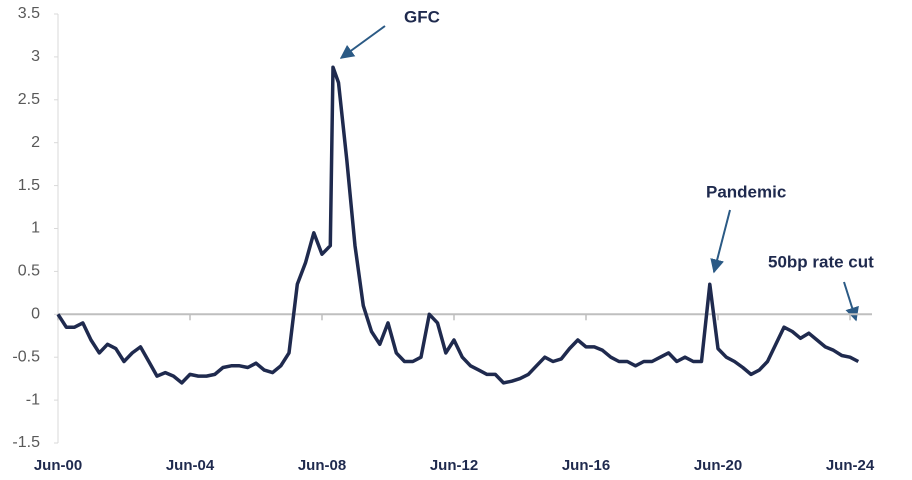  Describe the element at coordinates (29, 99) in the screenshot. I see `y-tick-label: 2.5` at that location.